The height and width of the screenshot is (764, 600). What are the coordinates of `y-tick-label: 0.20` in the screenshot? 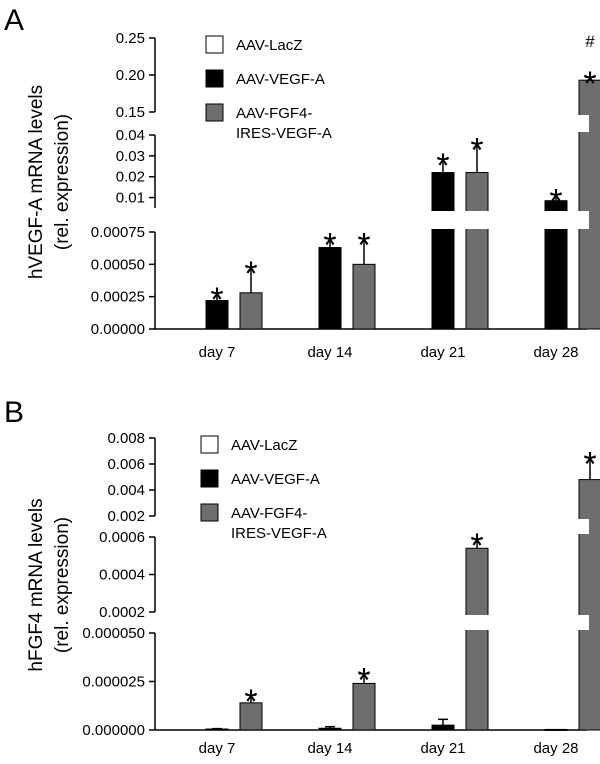 It's located at (130, 75).